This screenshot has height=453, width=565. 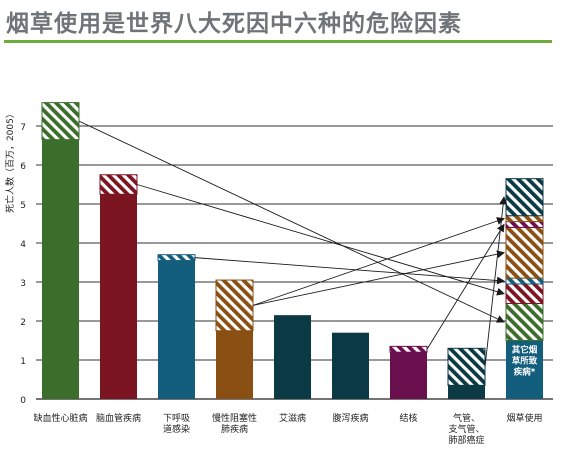 I want to click on page-title: 烟草使用是世界八大死因中六种的危险因素, so click(x=234, y=24).